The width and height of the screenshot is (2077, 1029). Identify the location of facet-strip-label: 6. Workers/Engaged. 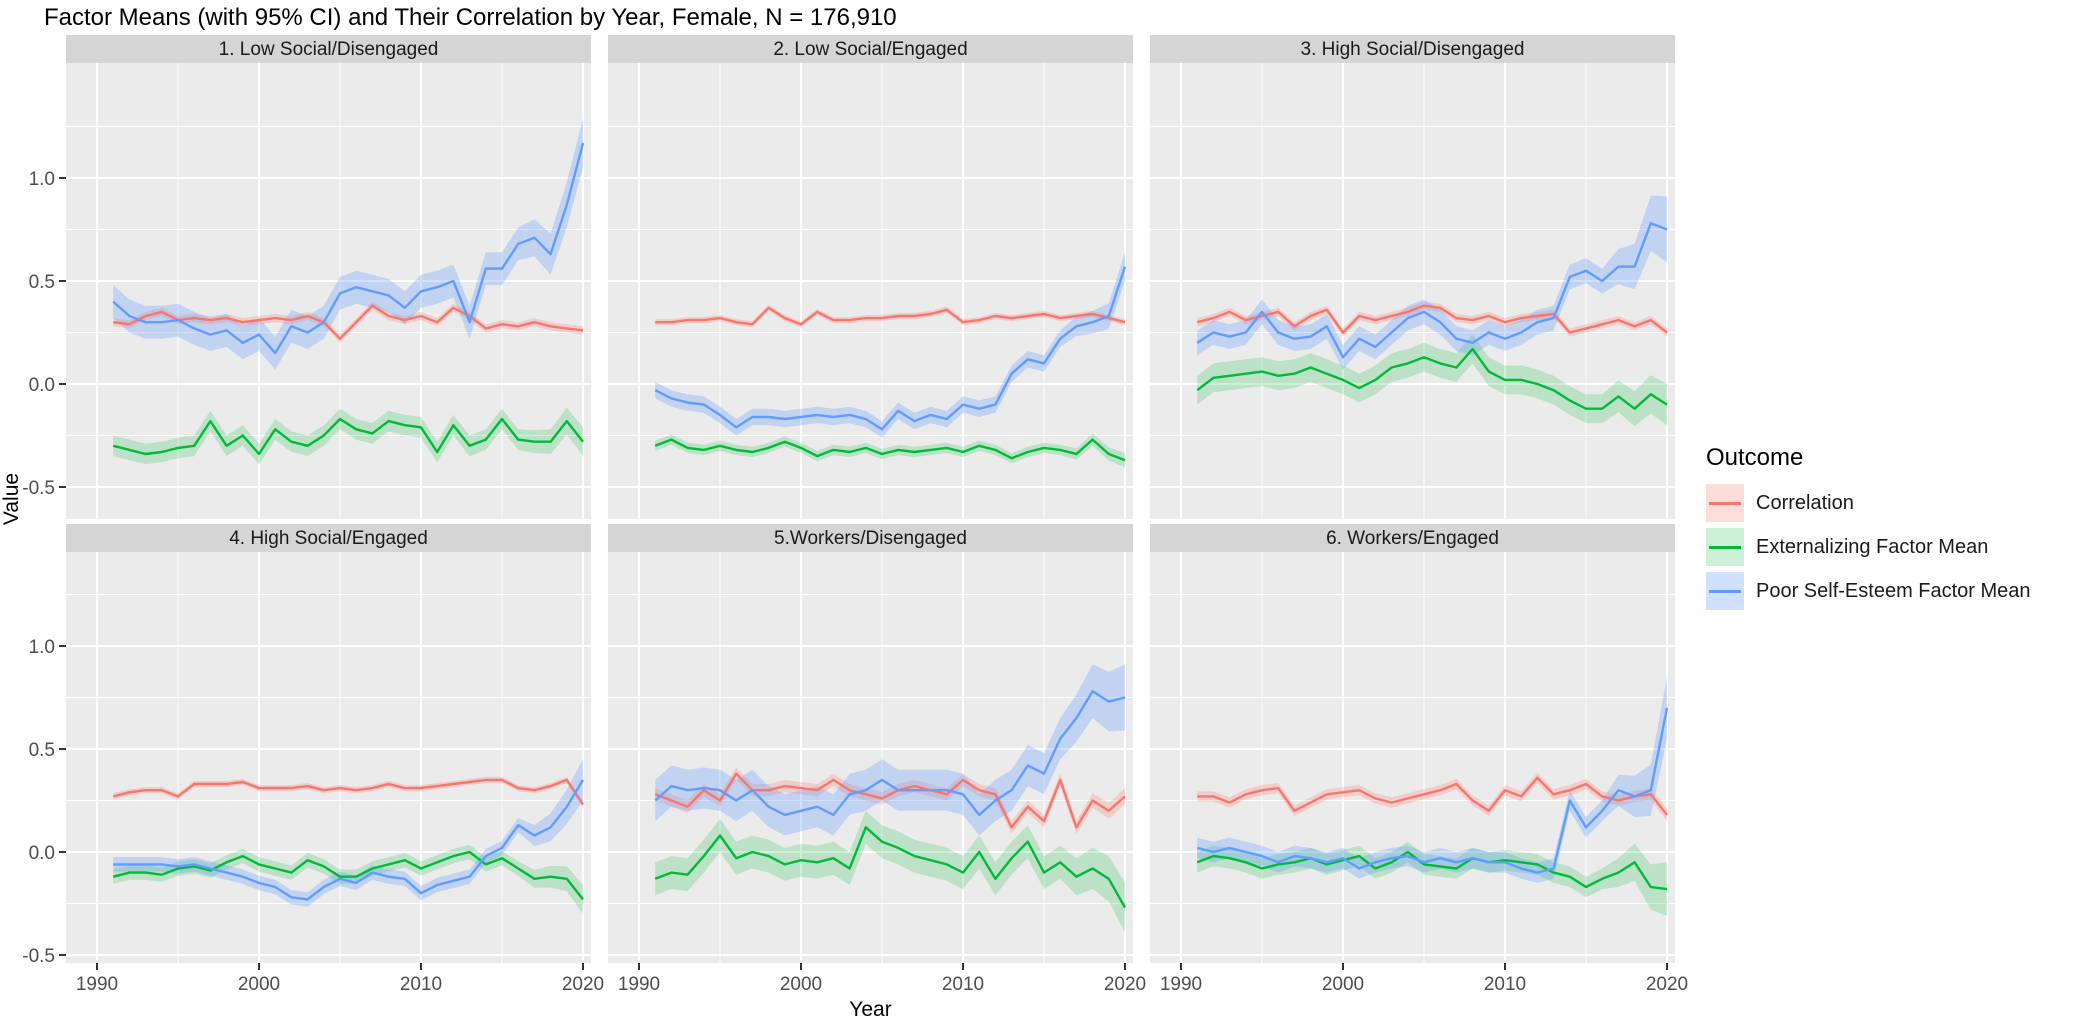
(1412, 538).